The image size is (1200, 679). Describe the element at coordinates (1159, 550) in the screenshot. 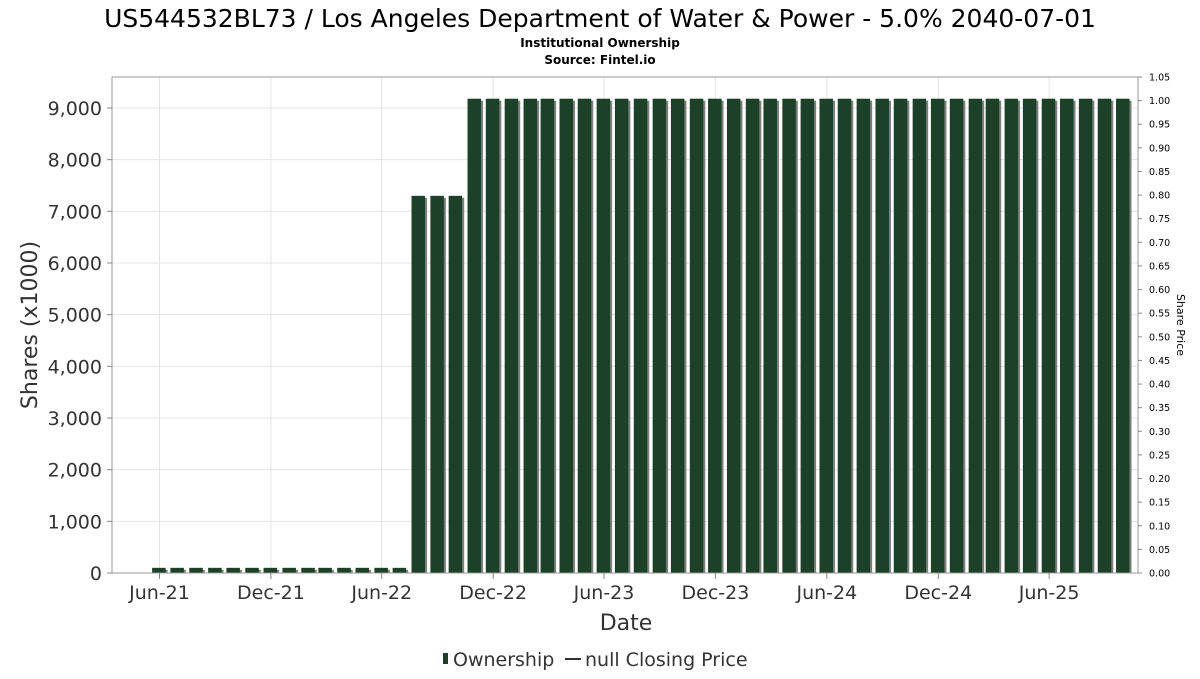

I see `y2-tick-label: 0.05` at that location.